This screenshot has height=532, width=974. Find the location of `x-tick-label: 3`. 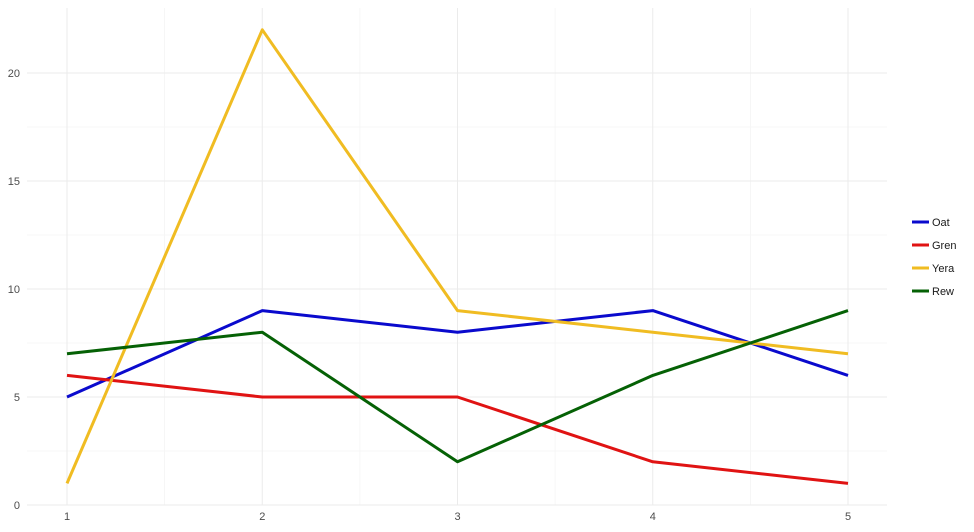

x-tick-label: 3 is located at coordinates (457, 517).